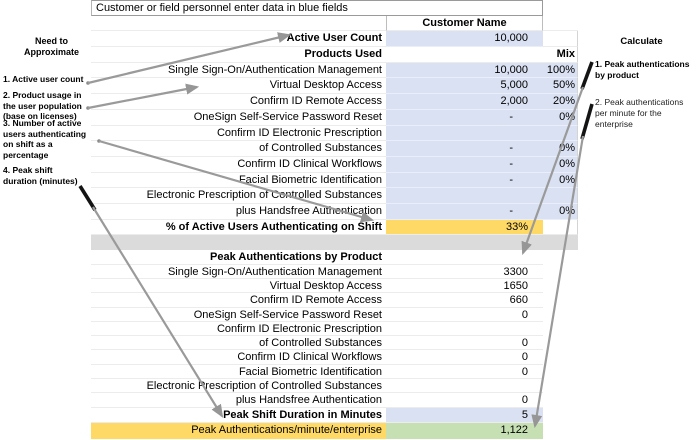 This screenshot has height=440, width=700. I want to click on sheet-row: plus Handsfree Authentication 0, so click(334, 400).